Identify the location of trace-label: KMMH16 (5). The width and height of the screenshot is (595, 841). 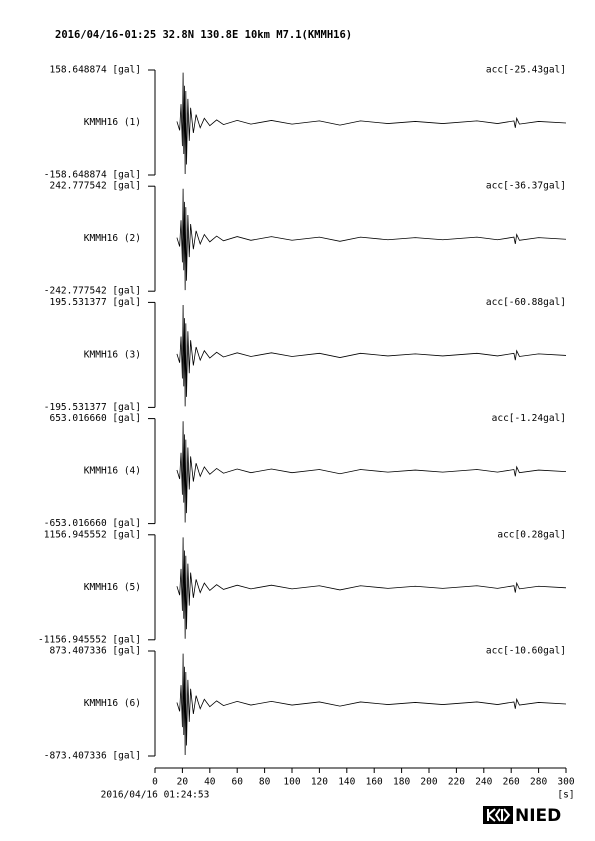
(112, 587).